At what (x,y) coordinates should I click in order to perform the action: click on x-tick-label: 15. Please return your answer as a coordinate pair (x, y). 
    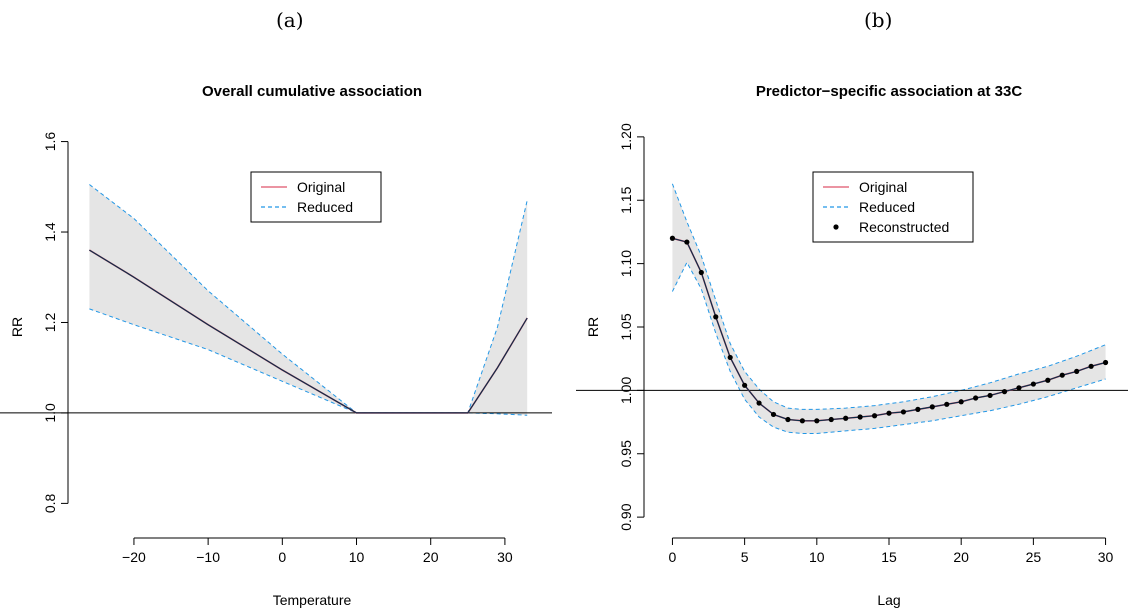
    Looking at the image, I should click on (889, 557).